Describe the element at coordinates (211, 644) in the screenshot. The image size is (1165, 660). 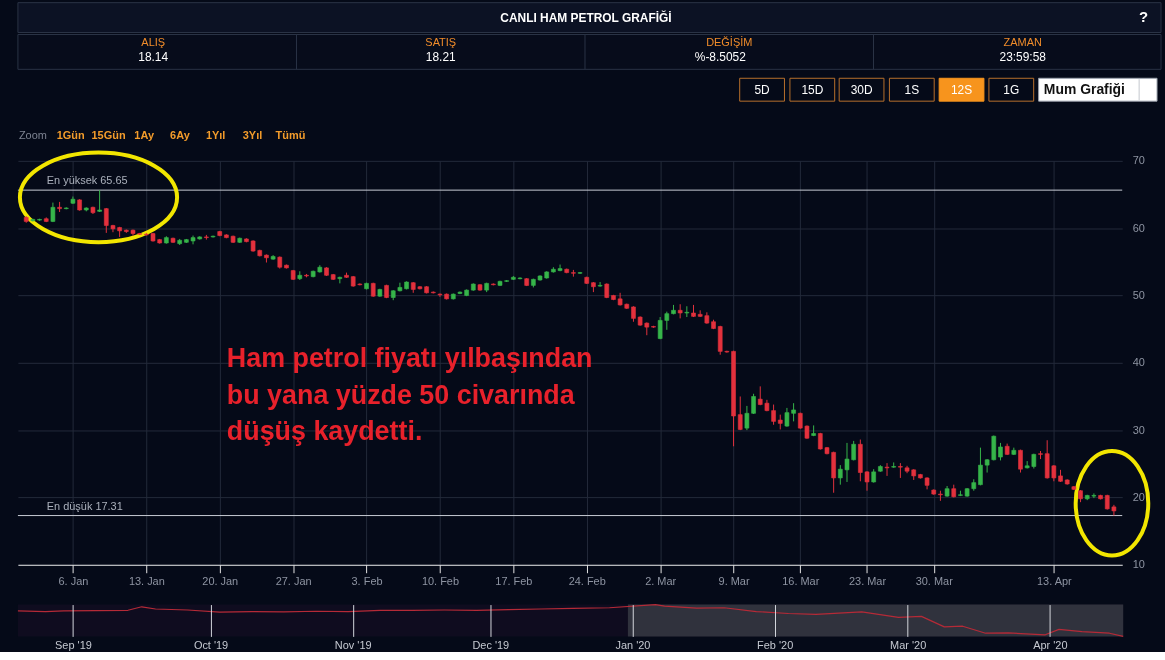
I see `x-tick-label: Oct '19` at that location.